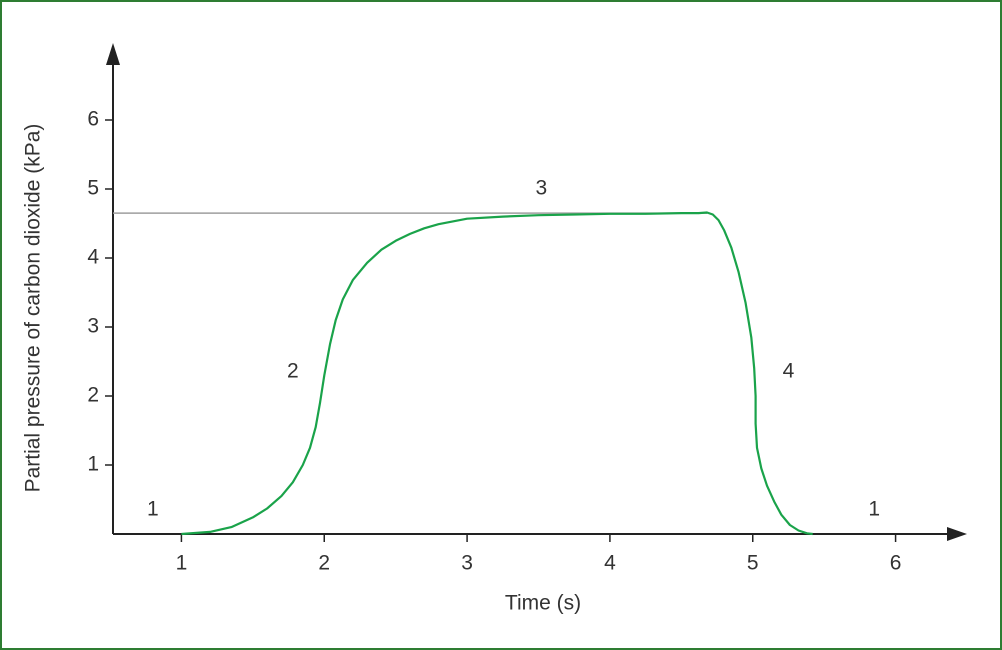  What do you see at coordinates (467, 563) in the screenshot?
I see `x-tick-label: 3` at bounding box center [467, 563].